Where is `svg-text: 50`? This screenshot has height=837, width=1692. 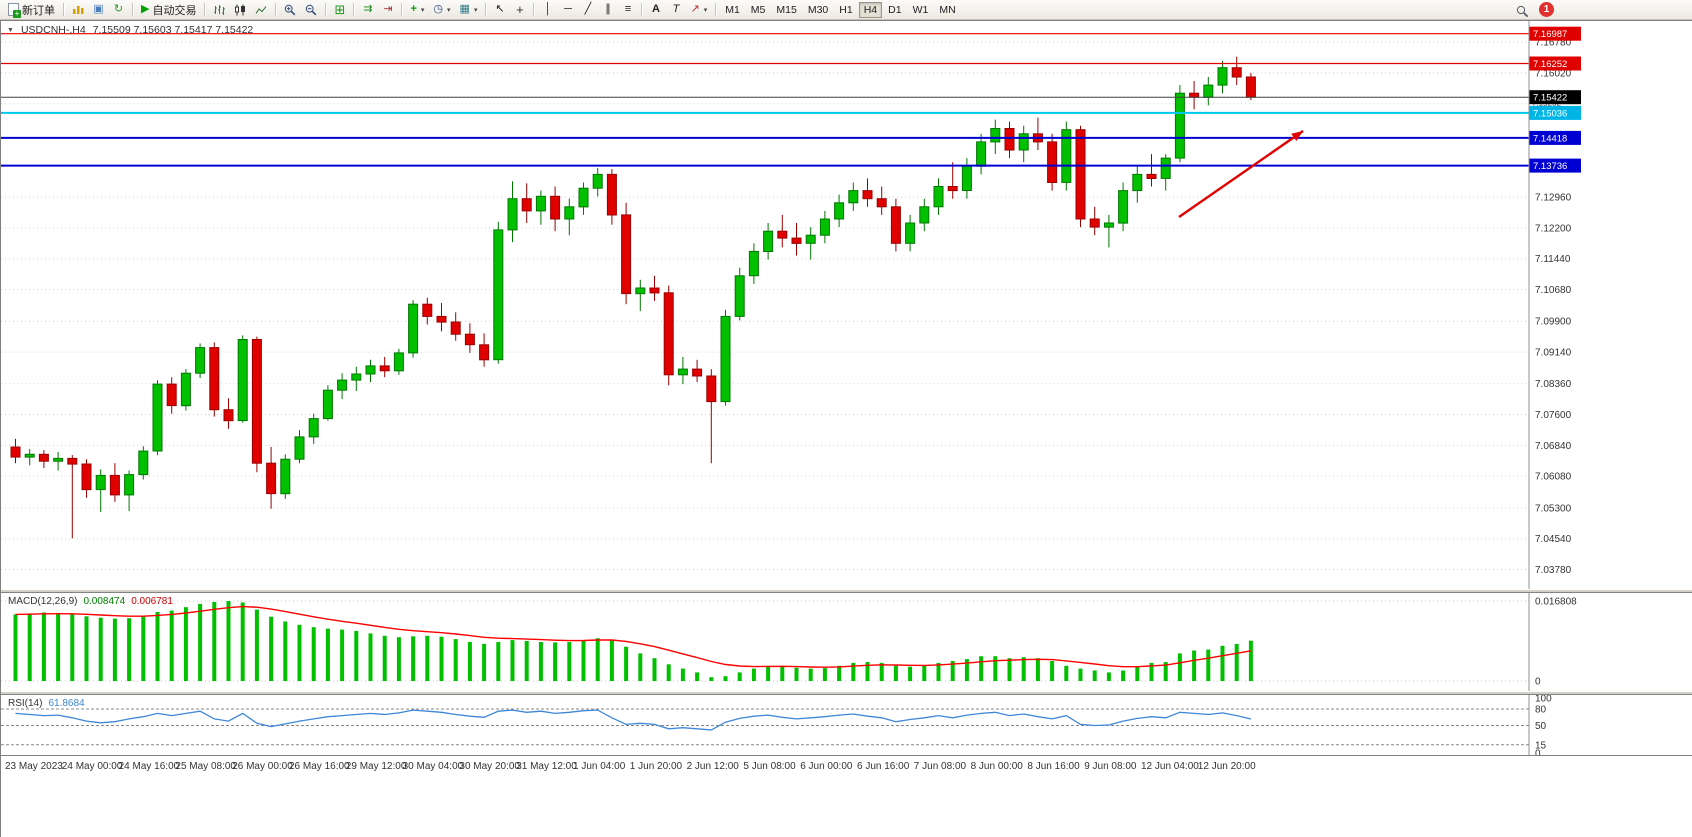
svg-text: 50 is located at coordinates (1541, 726).